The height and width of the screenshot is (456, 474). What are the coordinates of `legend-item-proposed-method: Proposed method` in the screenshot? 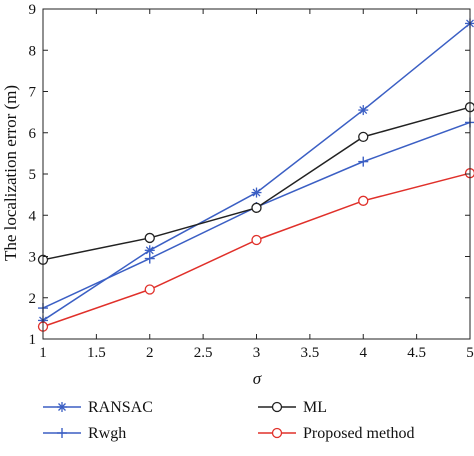 It's located at (336, 433).